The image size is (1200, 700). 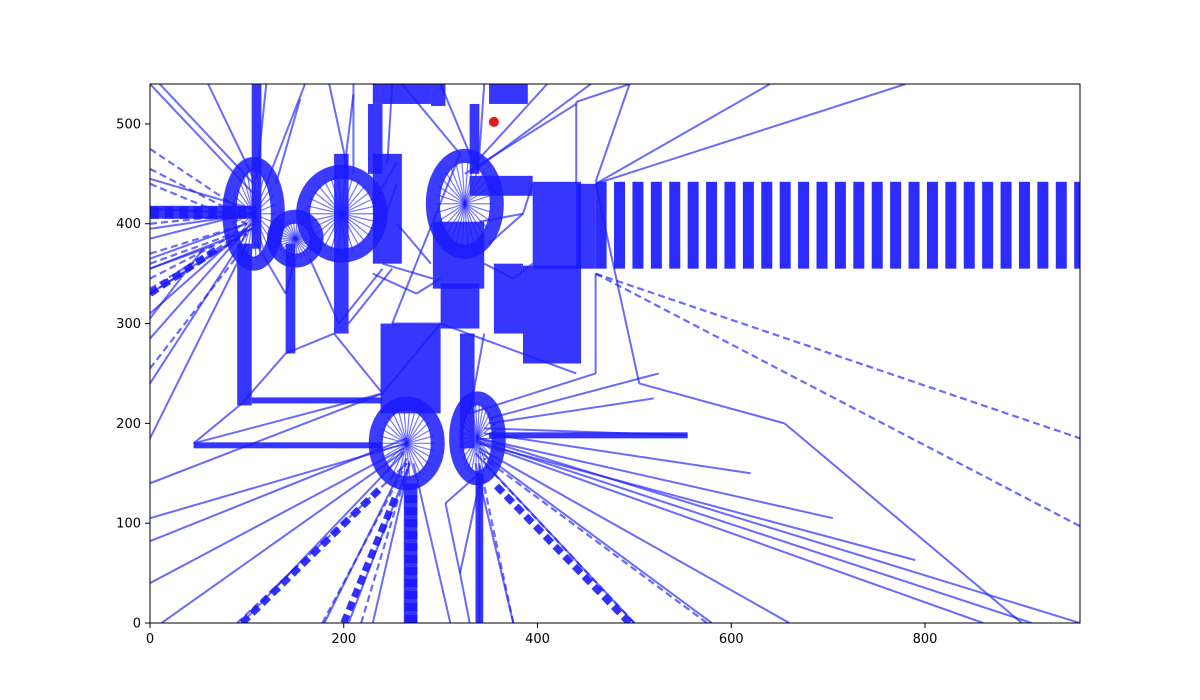 I want to click on y-tick-label: 100, so click(x=128, y=524).